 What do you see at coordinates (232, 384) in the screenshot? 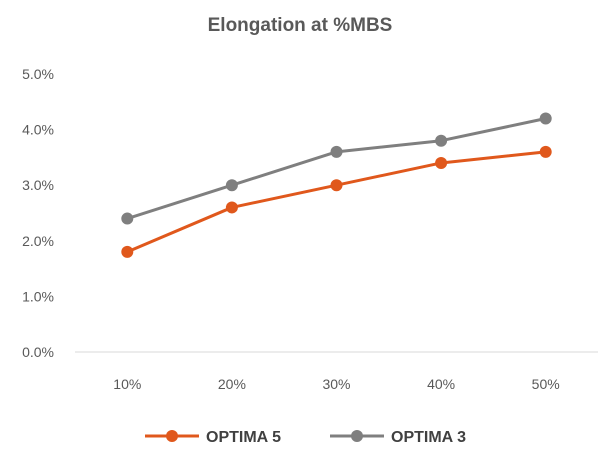
I see `x-tick-label: 20%` at bounding box center [232, 384].